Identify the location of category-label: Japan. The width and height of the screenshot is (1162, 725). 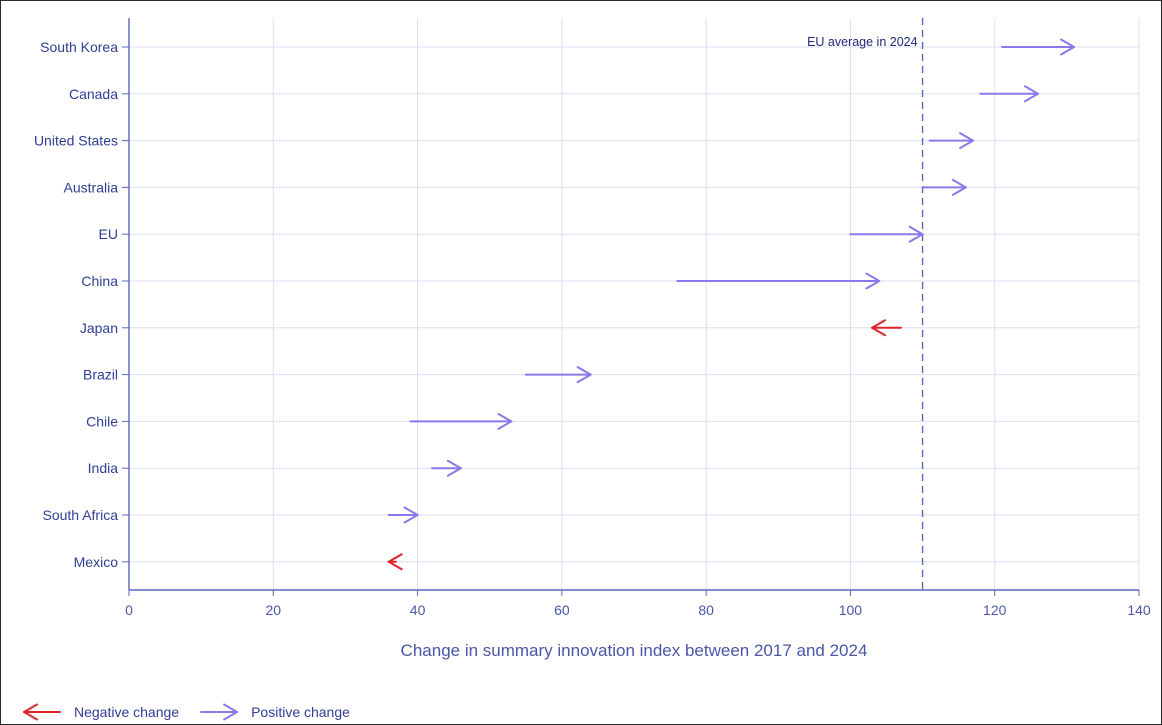
(99, 328).